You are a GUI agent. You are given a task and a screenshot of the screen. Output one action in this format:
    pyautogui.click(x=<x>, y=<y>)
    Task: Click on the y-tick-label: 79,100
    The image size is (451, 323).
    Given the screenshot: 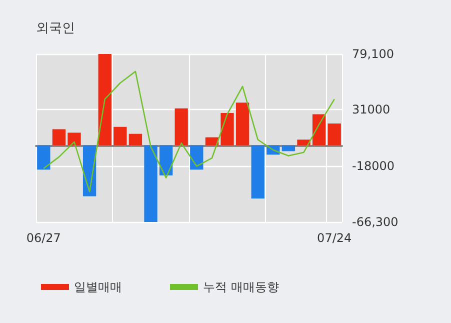 What is the action you would take?
    pyautogui.click(x=373, y=54)
    